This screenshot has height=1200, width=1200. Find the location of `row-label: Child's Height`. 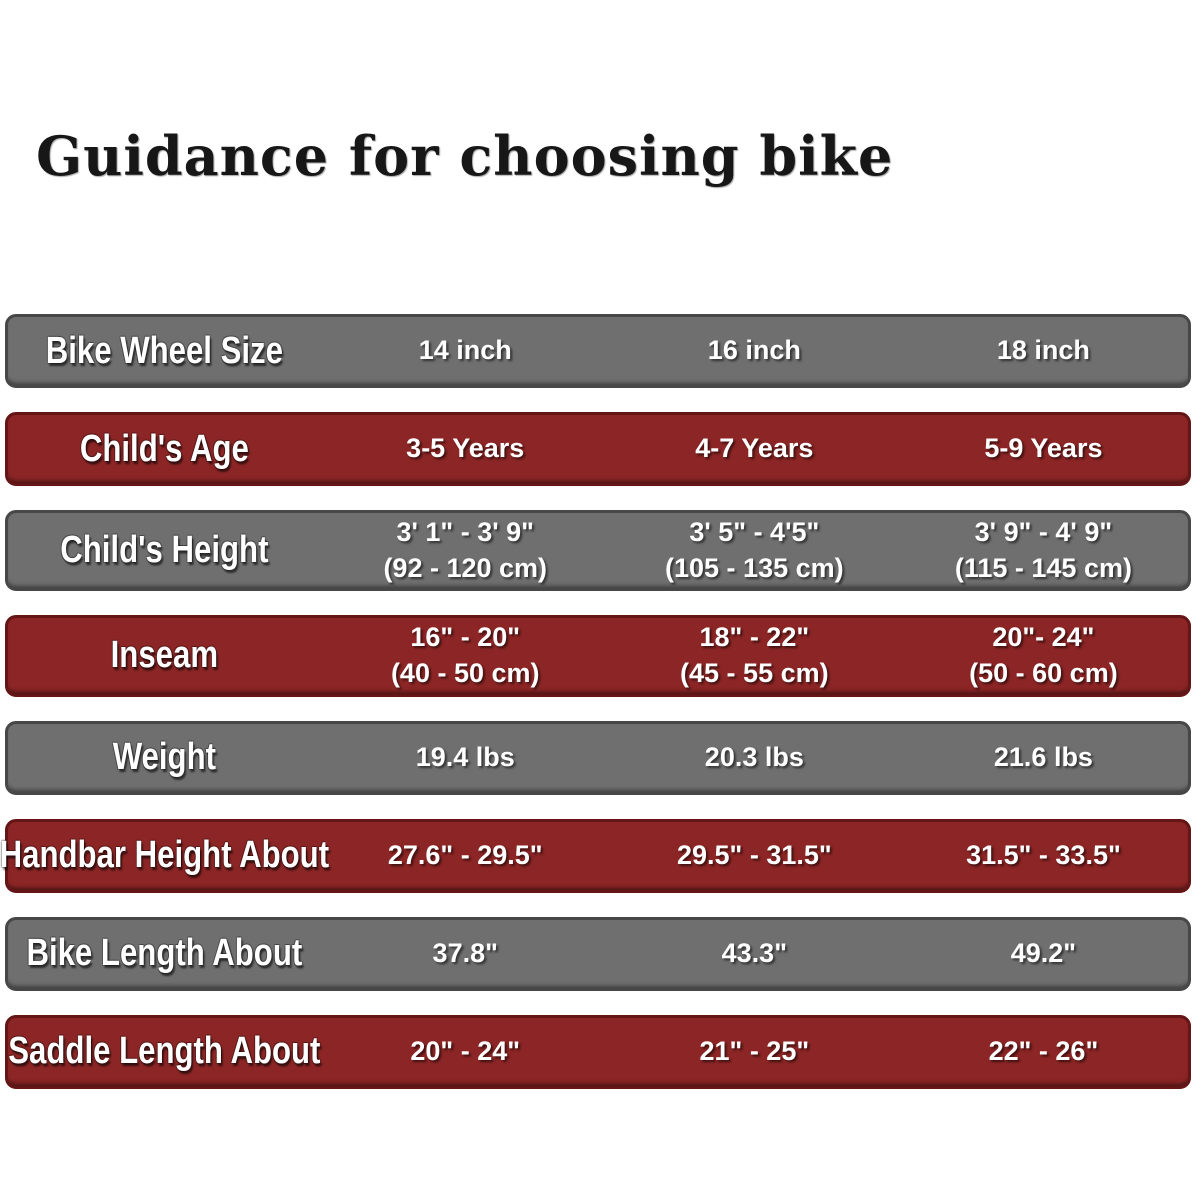

row-label: Child's Height is located at coordinates (164, 550).